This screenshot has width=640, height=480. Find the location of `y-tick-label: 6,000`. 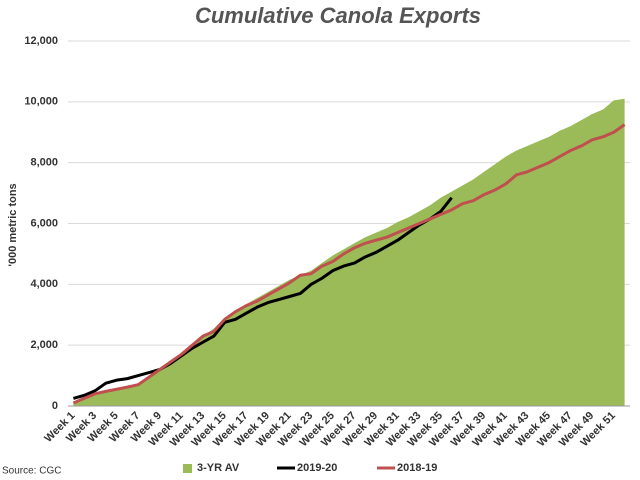

y-tick-label: 6,000 is located at coordinates (44, 223).